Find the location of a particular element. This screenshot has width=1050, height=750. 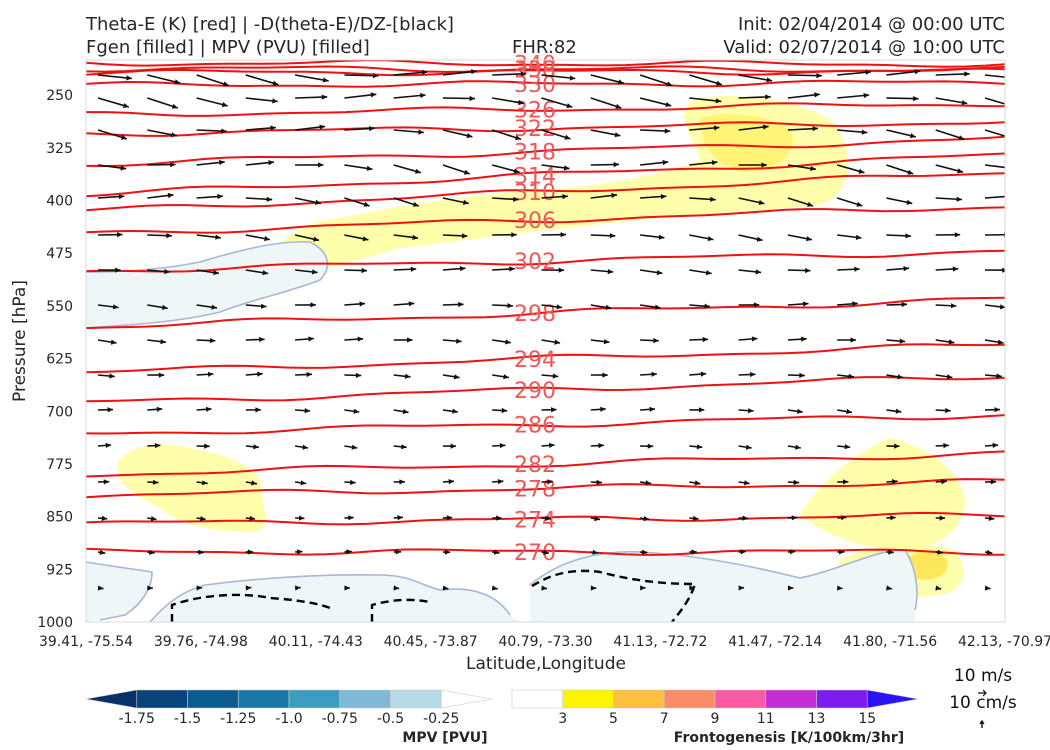

y-tick-label: 850 is located at coordinates (59, 518).